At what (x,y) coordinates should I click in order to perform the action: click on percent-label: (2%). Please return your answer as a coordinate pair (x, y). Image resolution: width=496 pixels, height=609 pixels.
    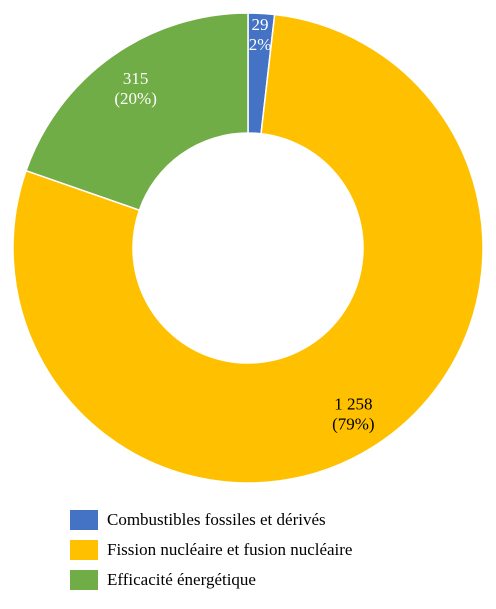
    Looking at the image, I should click on (260, 44).